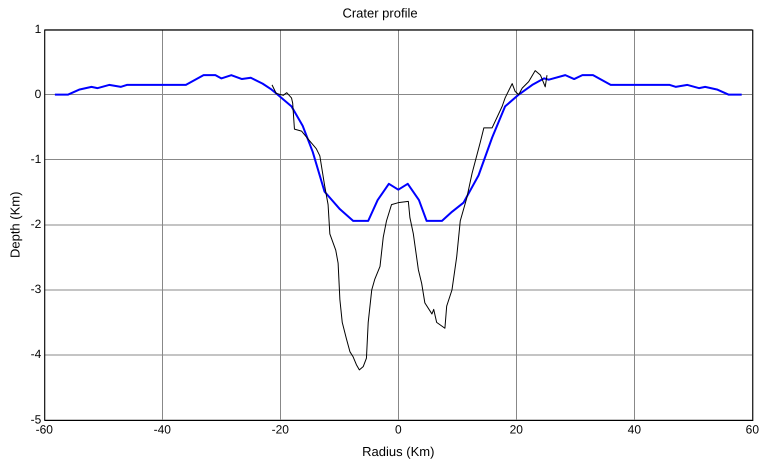  What do you see at coordinates (14, 225) in the screenshot?
I see `y-axis-title: Depth (Km)` at bounding box center [14, 225].